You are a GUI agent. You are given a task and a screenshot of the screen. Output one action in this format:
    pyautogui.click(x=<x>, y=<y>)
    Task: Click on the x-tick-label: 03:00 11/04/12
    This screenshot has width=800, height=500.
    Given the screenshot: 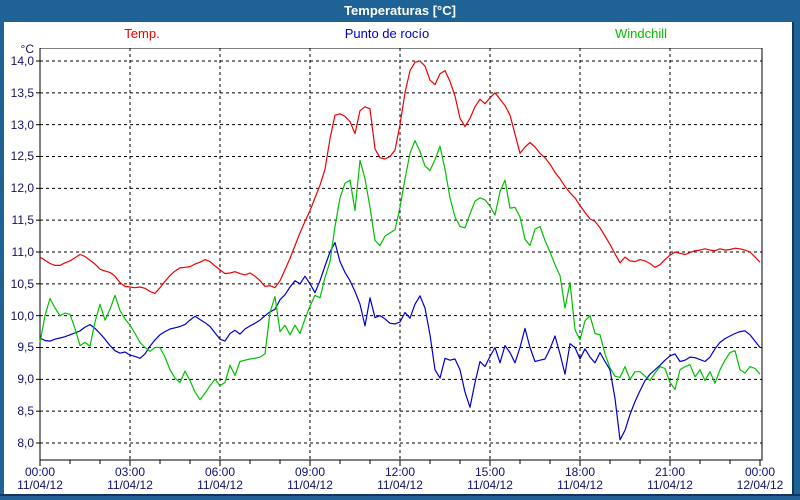 What is the action you would take?
    pyautogui.click(x=130, y=479)
    